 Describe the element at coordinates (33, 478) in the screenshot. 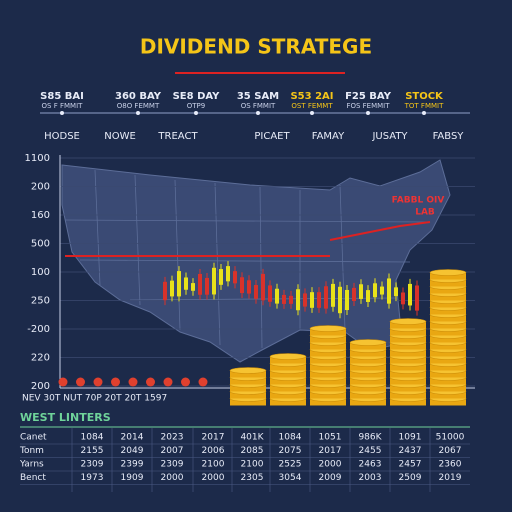

I see `row-label: Benct` at that location.